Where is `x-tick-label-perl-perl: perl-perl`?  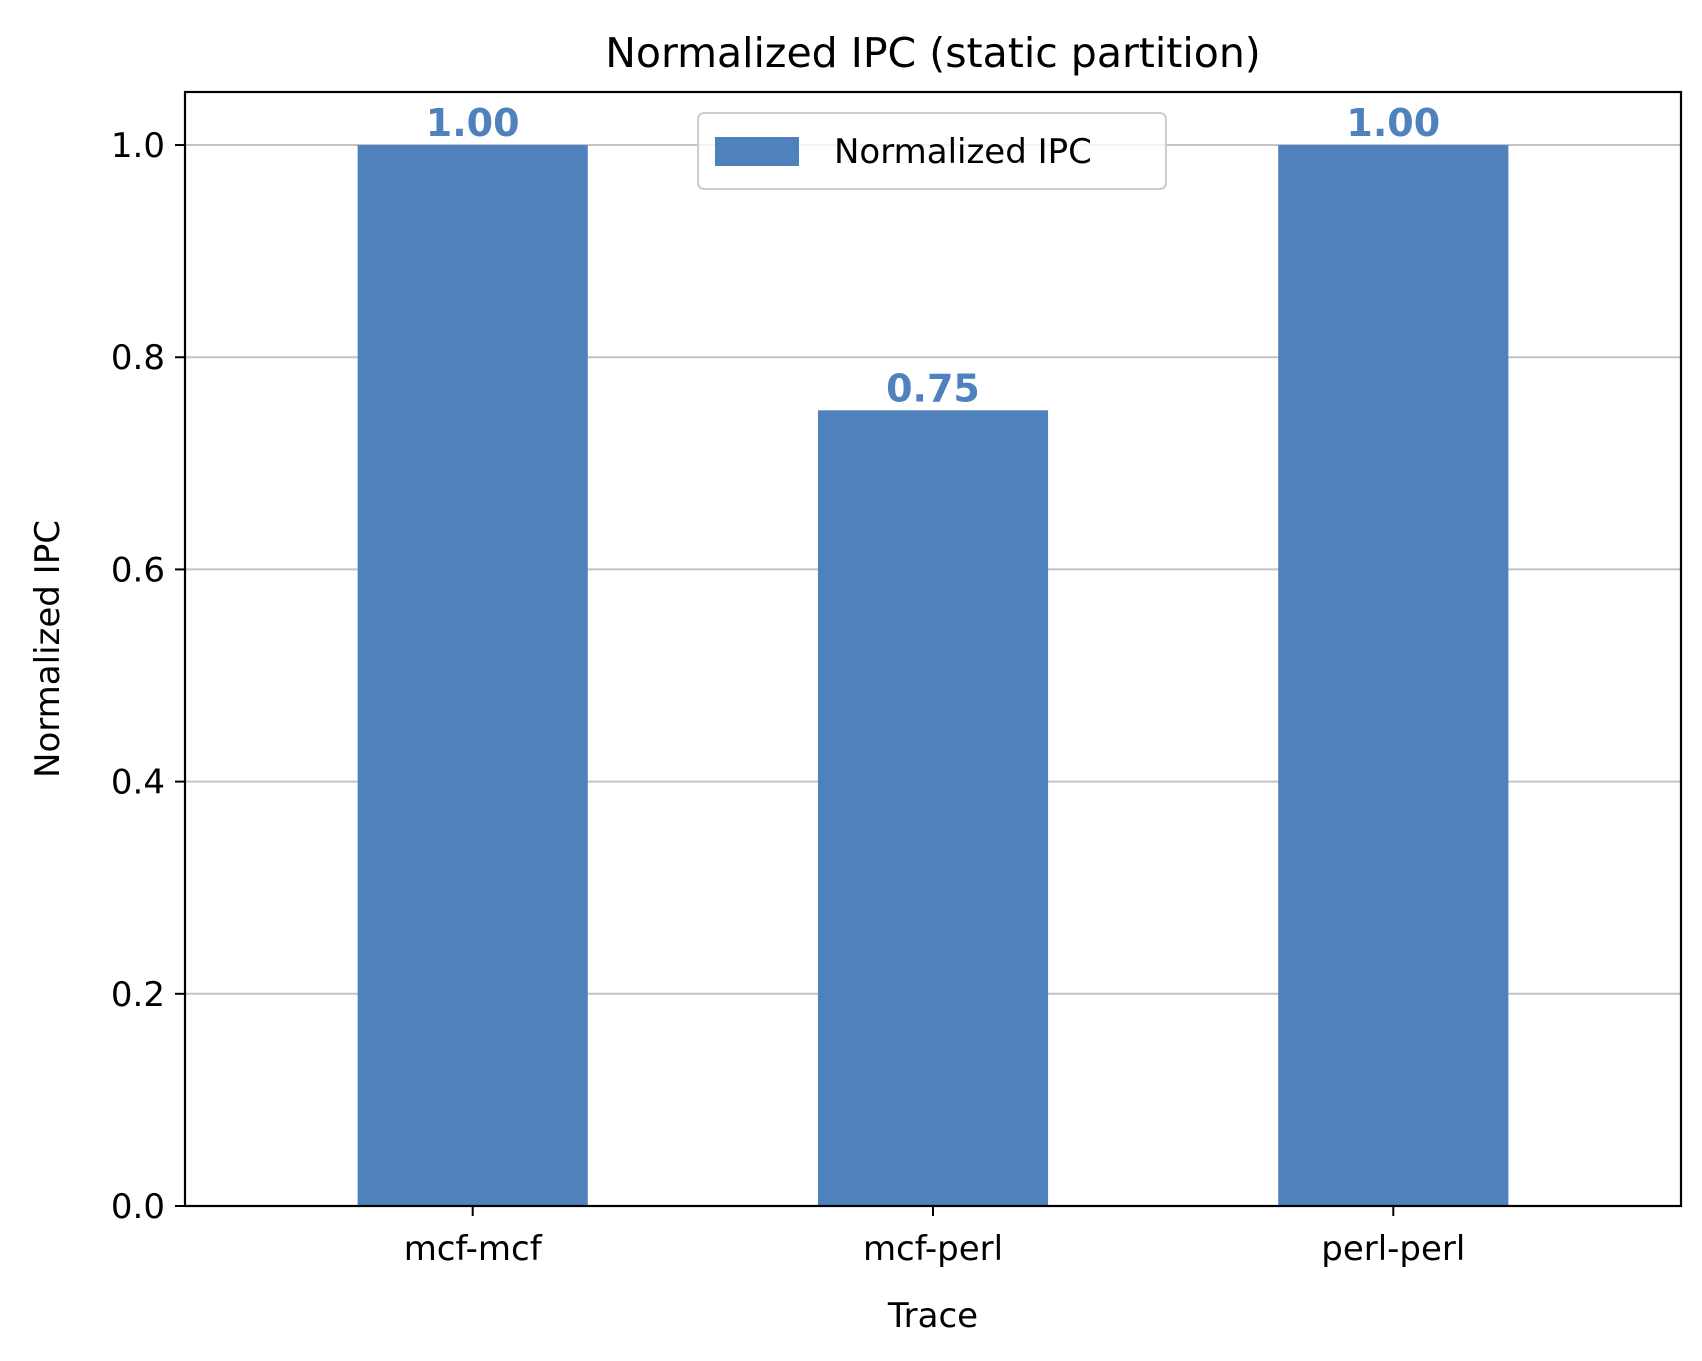 x-tick-label-perl-perl: perl-perl is located at coordinates (1393, 1249).